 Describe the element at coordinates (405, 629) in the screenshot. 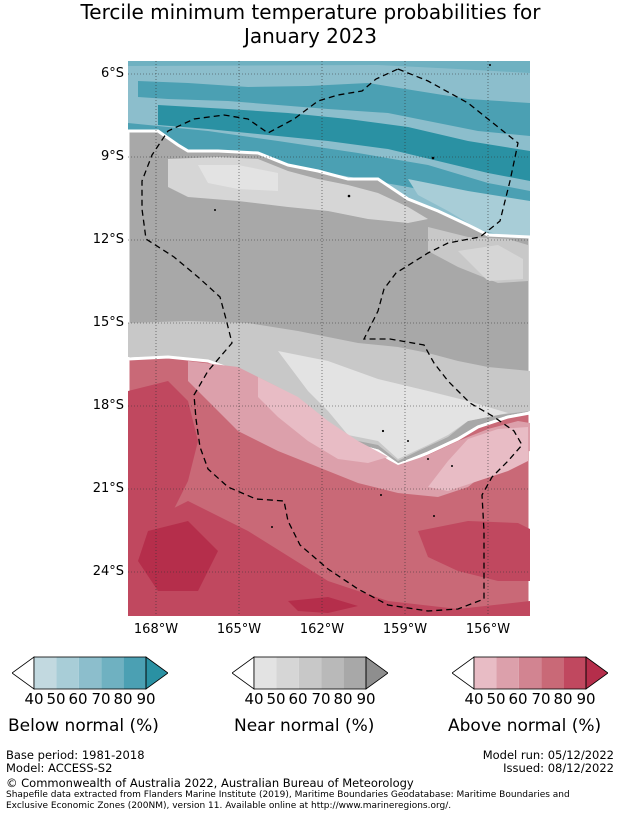

I see `lon-label: 159°W` at that location.